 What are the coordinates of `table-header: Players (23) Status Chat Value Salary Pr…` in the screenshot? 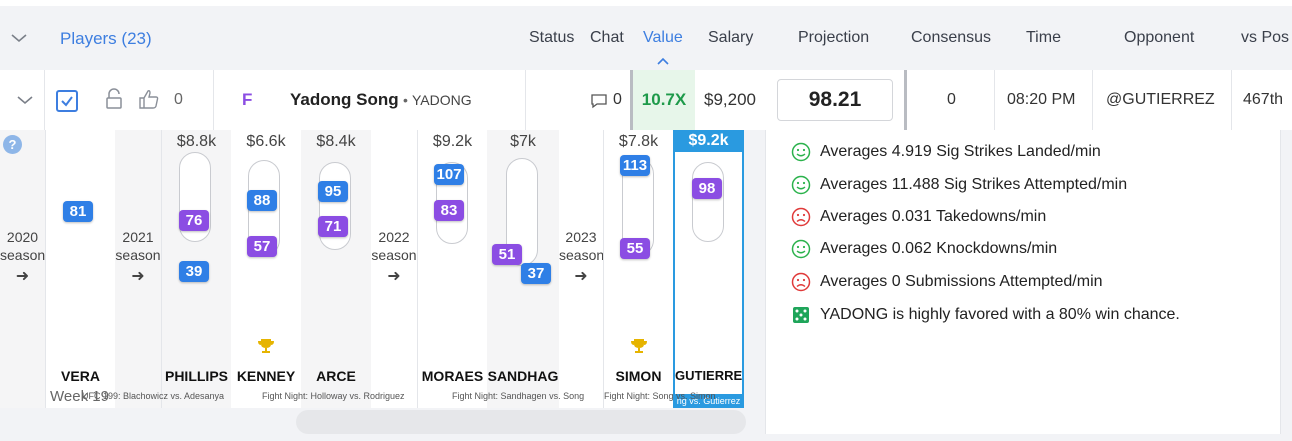 It's located at (646, 38).